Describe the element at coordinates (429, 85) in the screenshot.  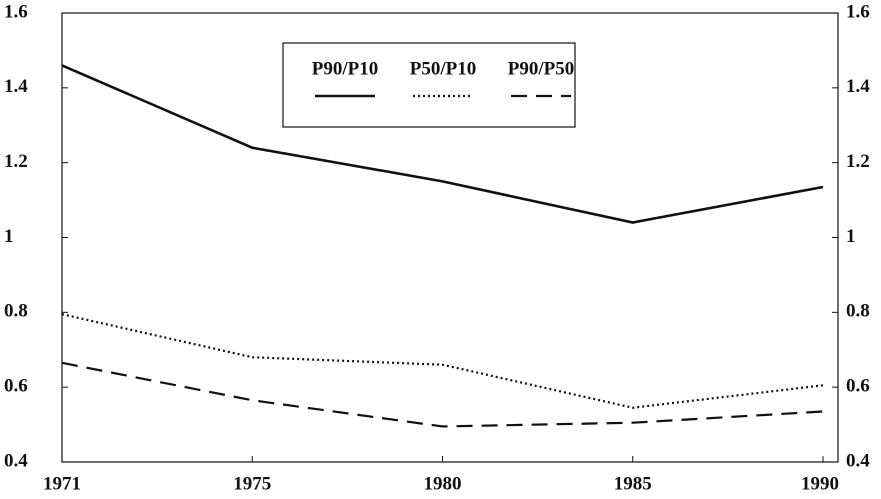
I see `legend-box` at that location.